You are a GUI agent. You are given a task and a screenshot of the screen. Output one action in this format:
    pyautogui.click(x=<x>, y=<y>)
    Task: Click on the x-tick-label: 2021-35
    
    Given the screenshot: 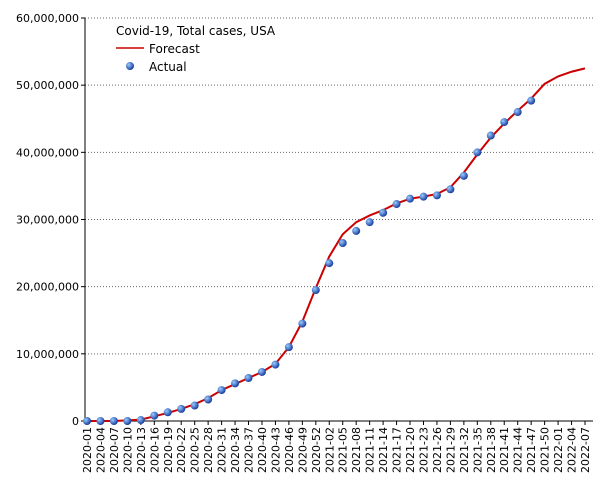 What is the action you would take?
    pyautogui.click(x=477, y=450)
    